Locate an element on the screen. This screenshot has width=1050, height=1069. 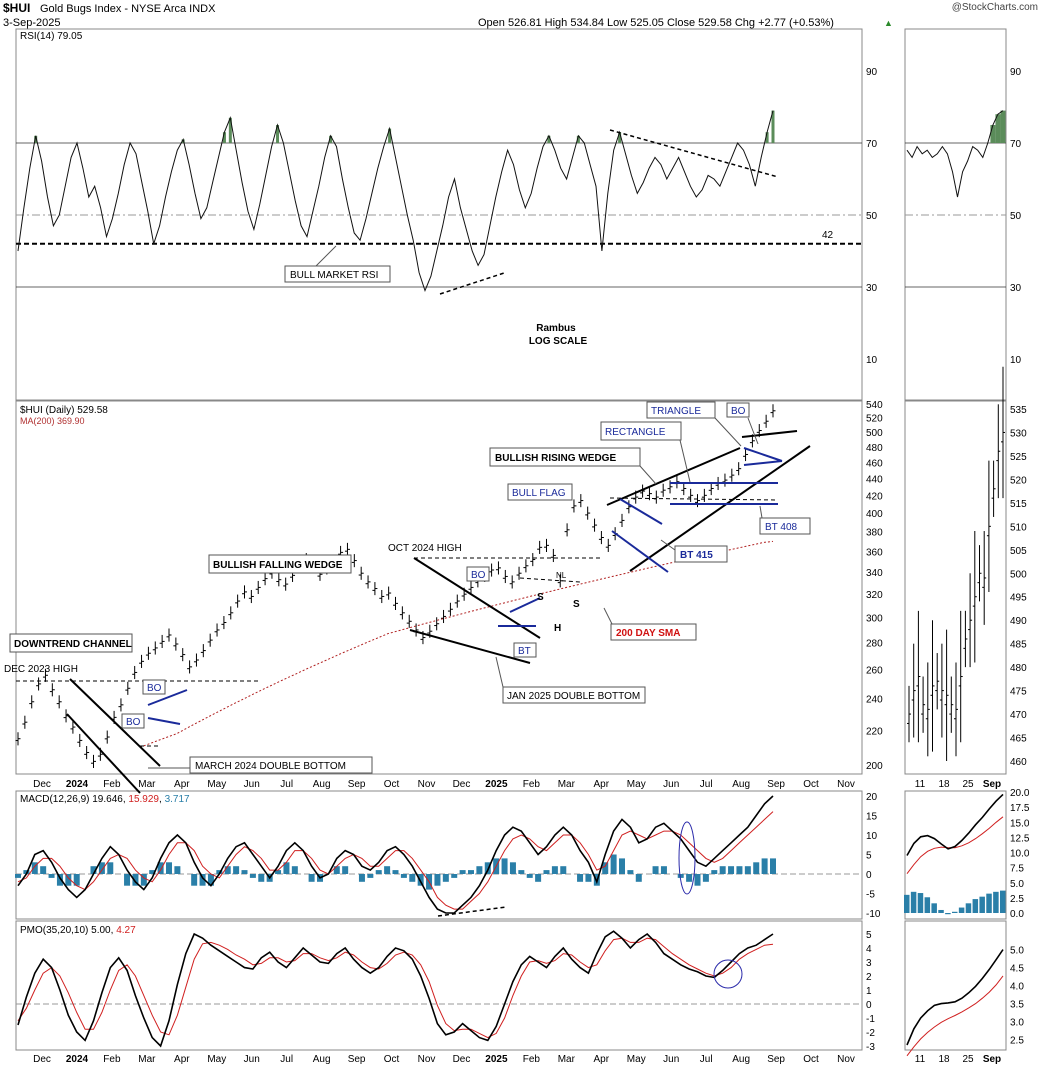
inset-x-tick: 25 is located at coordinates (968, 784).